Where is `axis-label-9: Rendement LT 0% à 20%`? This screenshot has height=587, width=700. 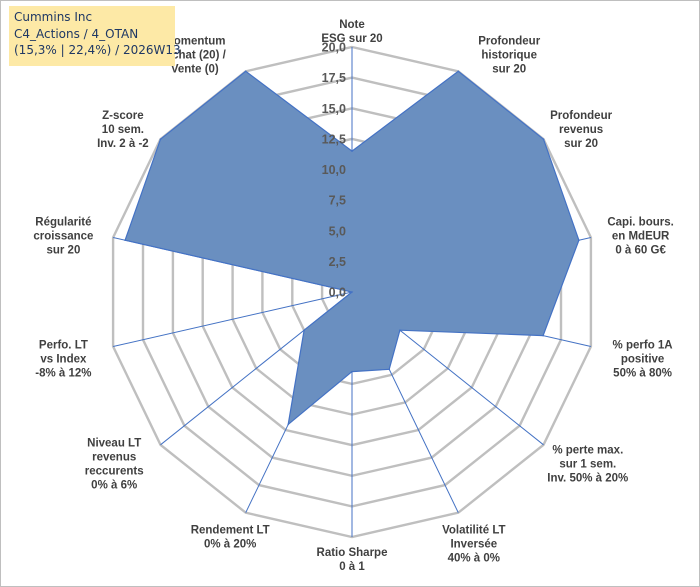 axis-label-9: Rendement LT 0% à 20% is located at coordinates (230, 538).